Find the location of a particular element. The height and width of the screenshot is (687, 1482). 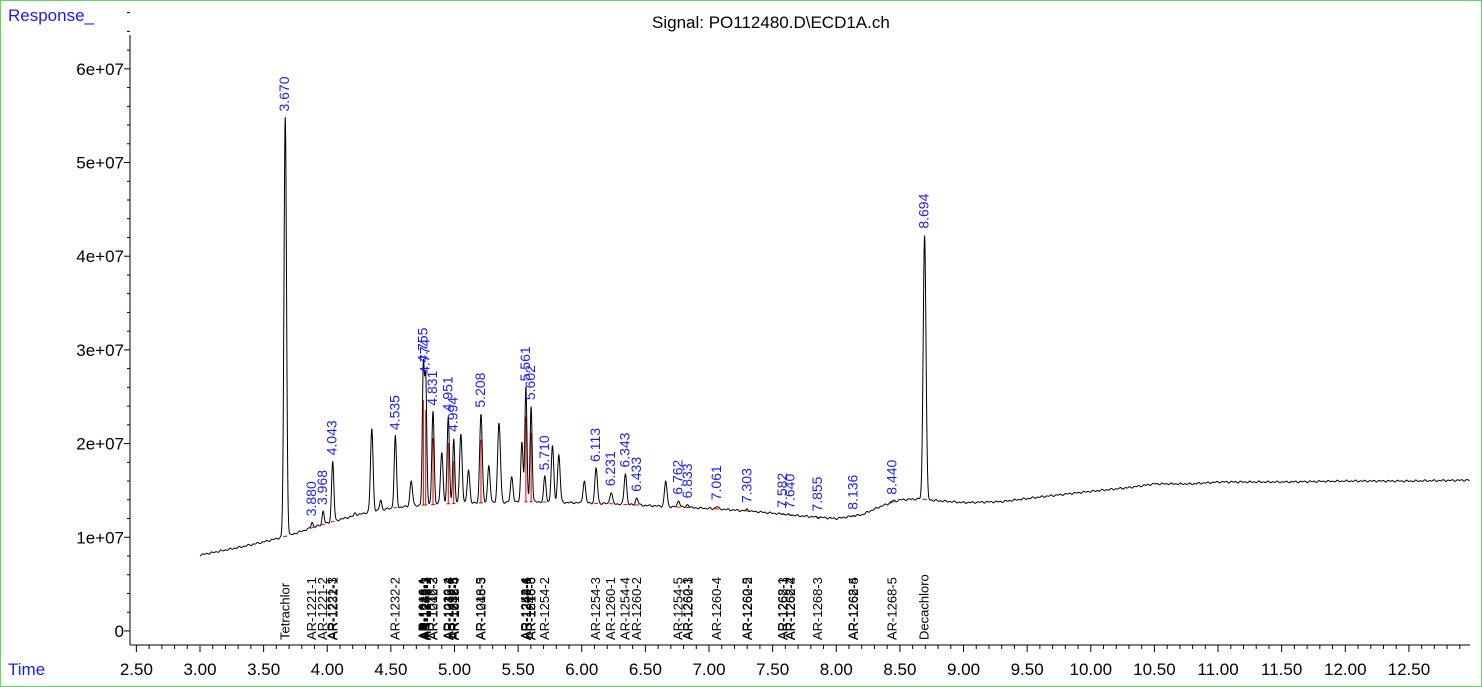

chart-title: Signal: PO112480.D\ECD1A.ch is located at coordinates (771, 22).